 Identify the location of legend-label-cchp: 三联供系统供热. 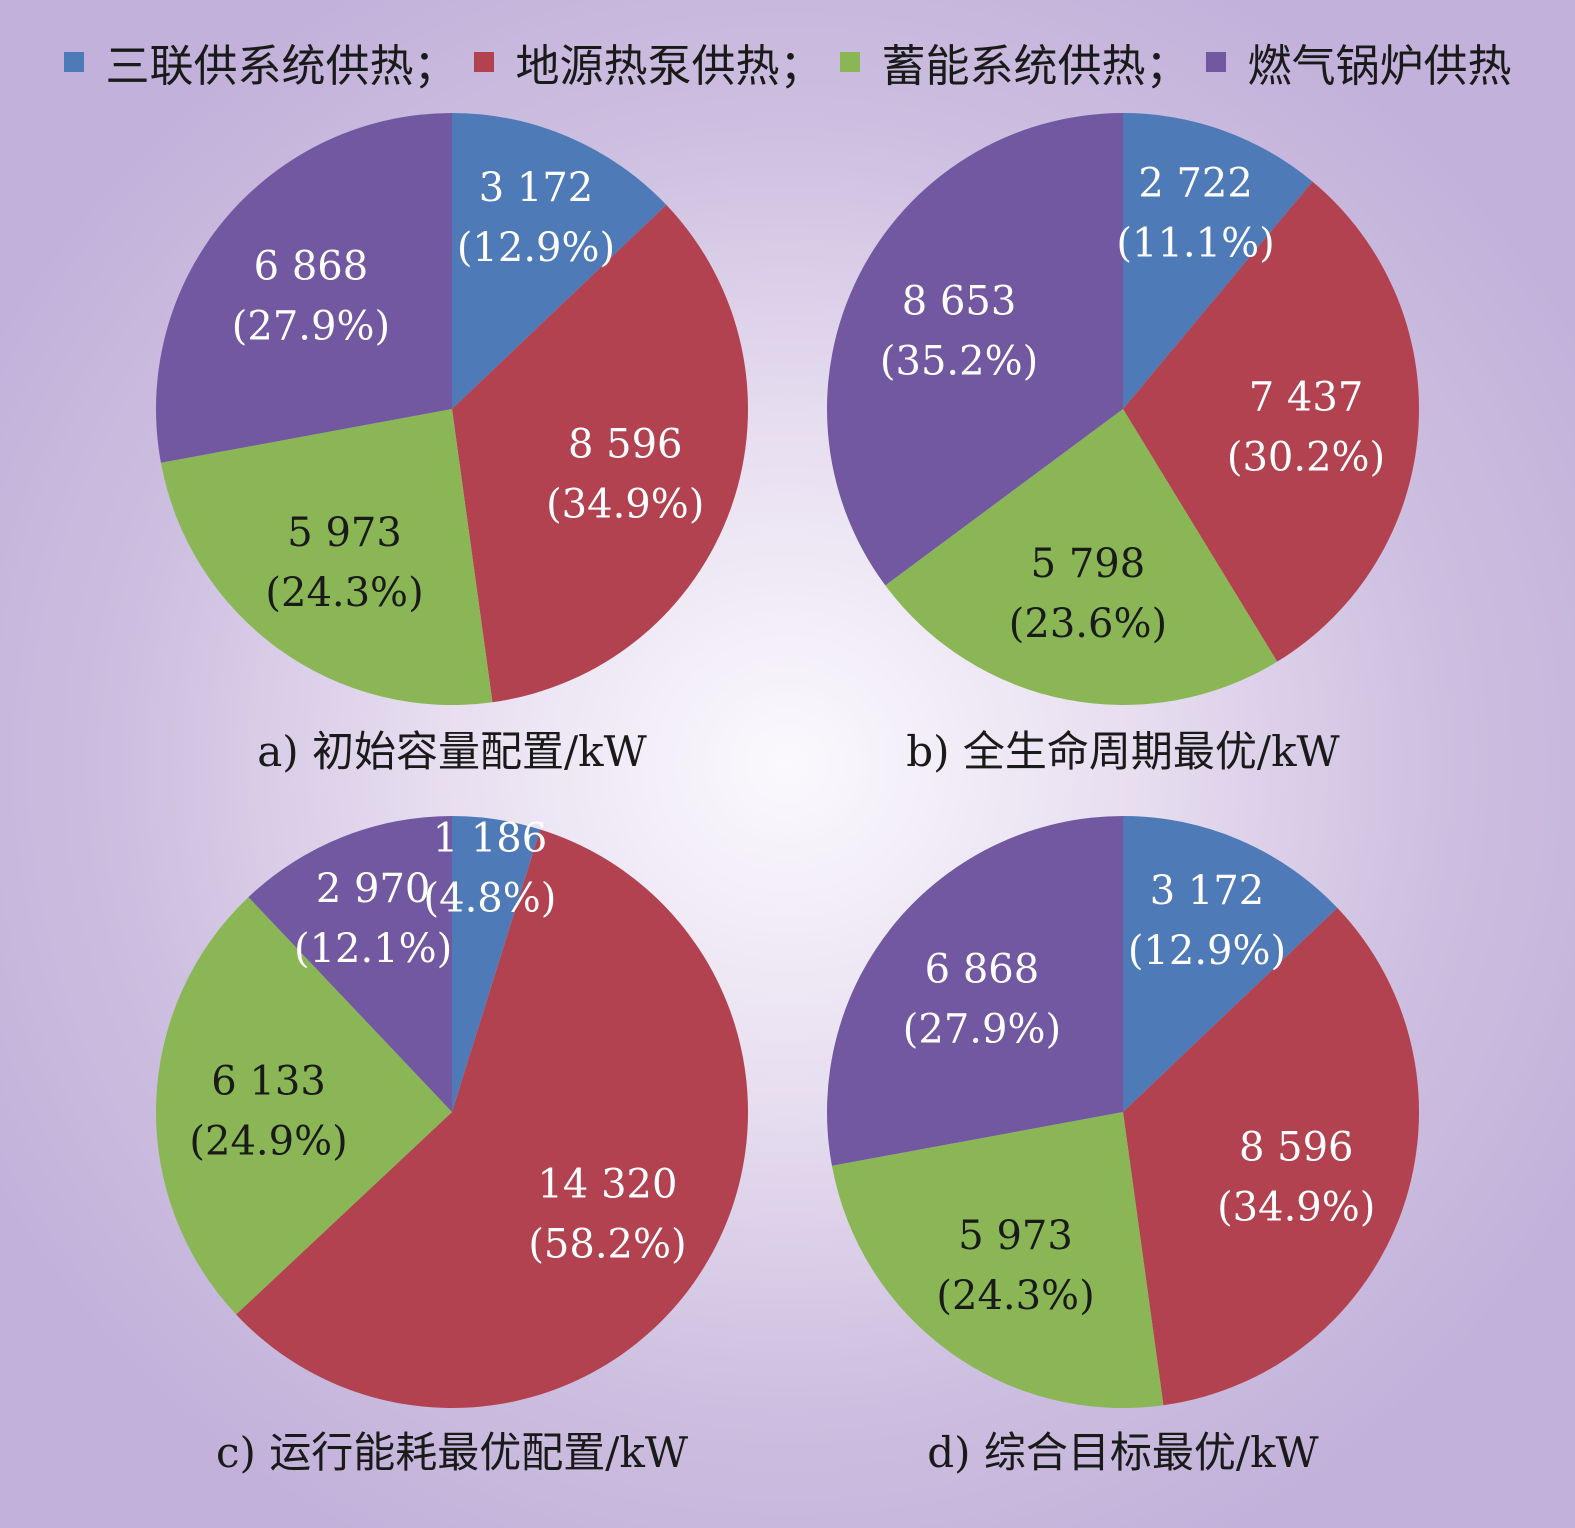
(259, 66).